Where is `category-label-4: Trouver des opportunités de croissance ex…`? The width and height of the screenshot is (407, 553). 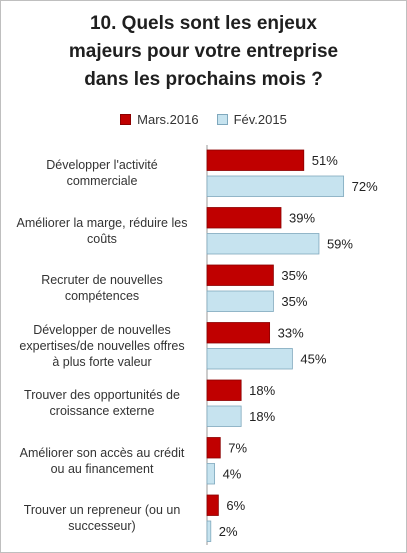 category-label-4: Trouver des opportunités de croissance ex… is located at coordinates (102, 403).